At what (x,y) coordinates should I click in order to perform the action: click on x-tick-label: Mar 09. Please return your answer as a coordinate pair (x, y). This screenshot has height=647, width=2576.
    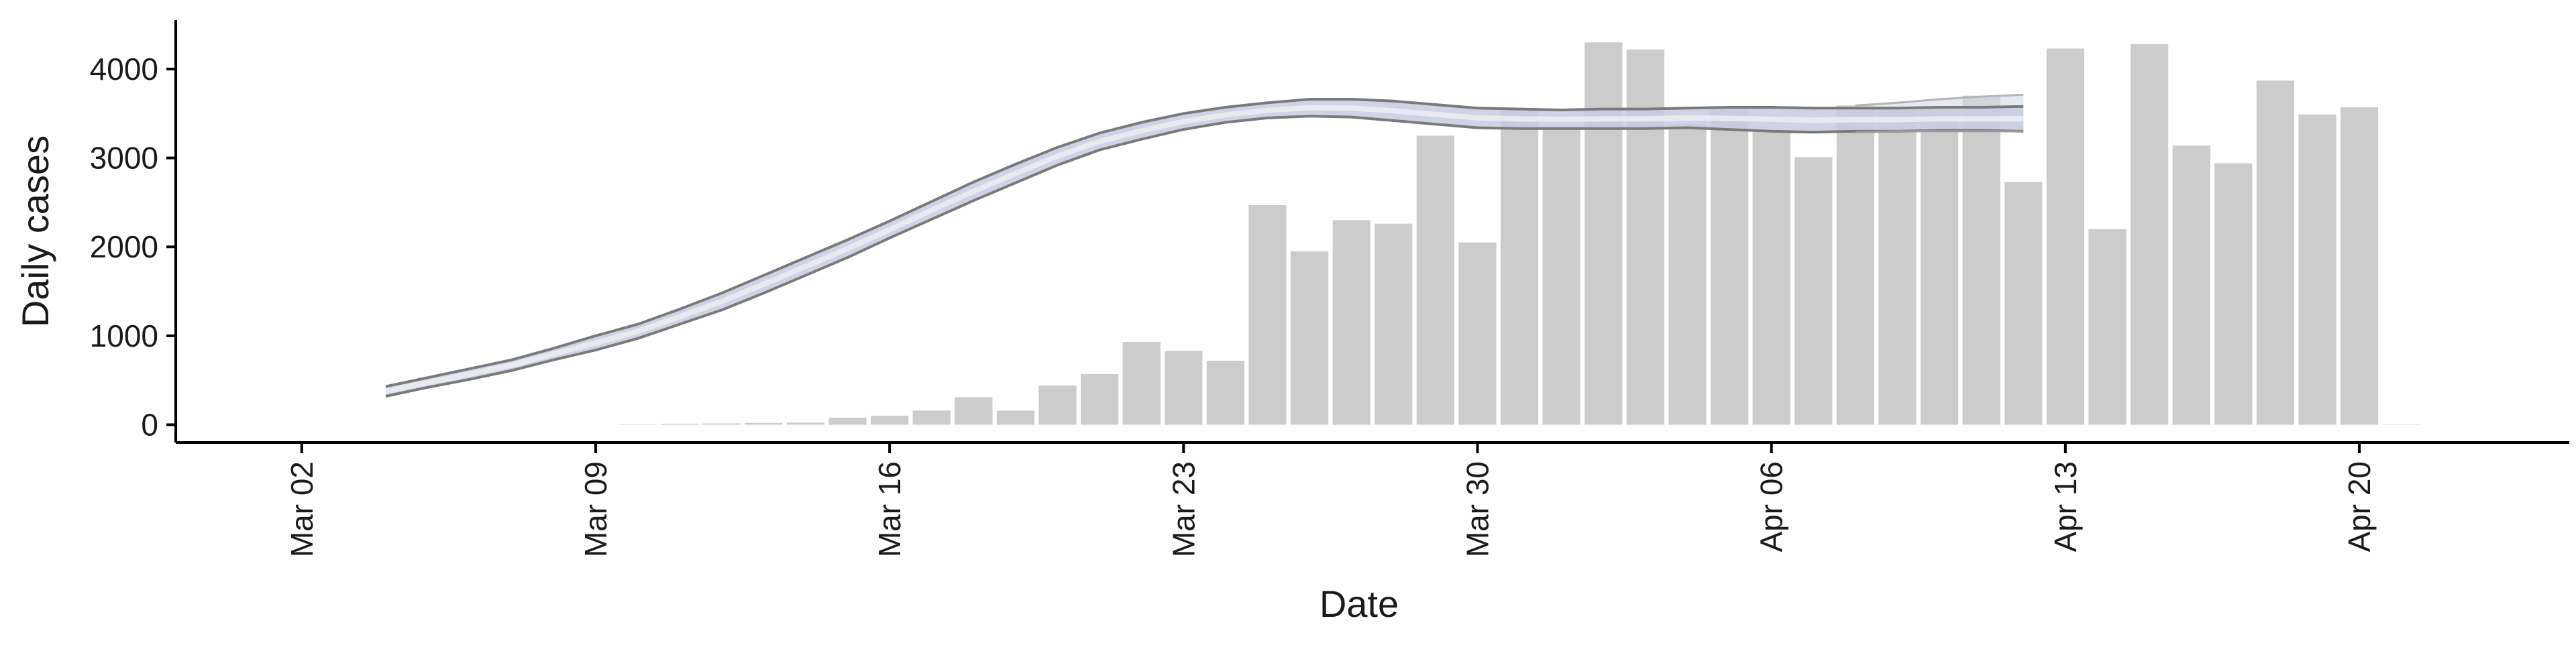
    Looking at the image, I should click on (595, 509).